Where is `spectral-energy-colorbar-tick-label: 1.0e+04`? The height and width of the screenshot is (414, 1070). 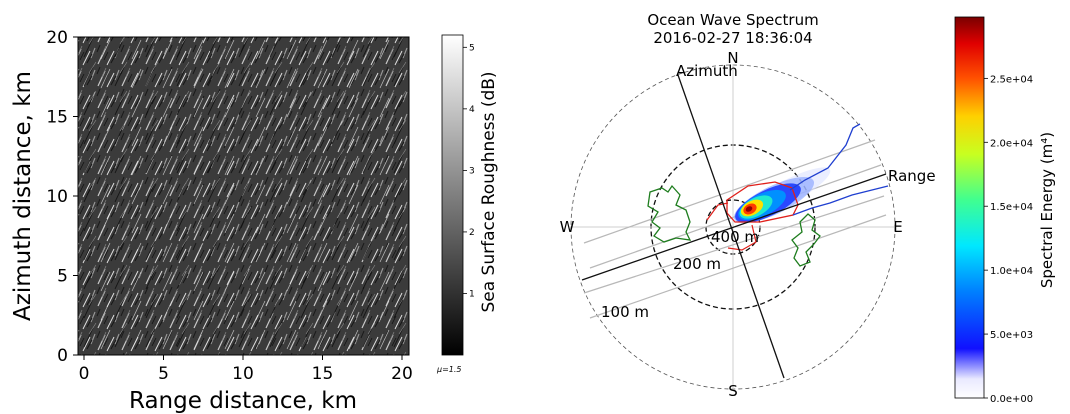 spectral-energy-colorbar-tick-label: 1.0e+04 is located at coordinates (1011, 271).